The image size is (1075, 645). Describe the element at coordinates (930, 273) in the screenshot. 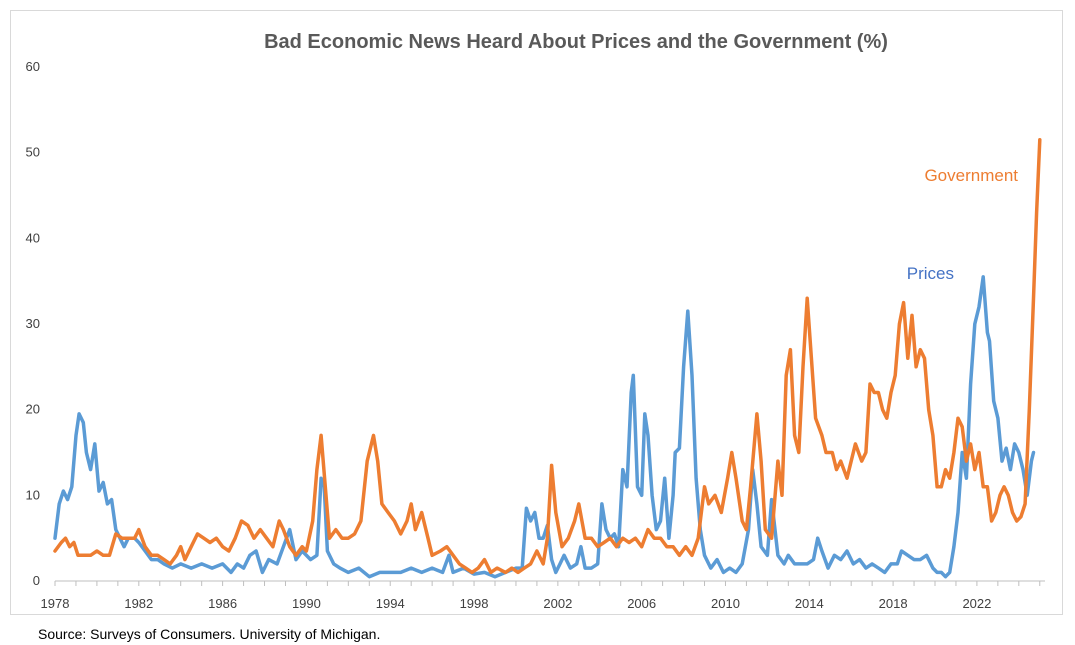

I see `prices-series-label: Prices` at that location.